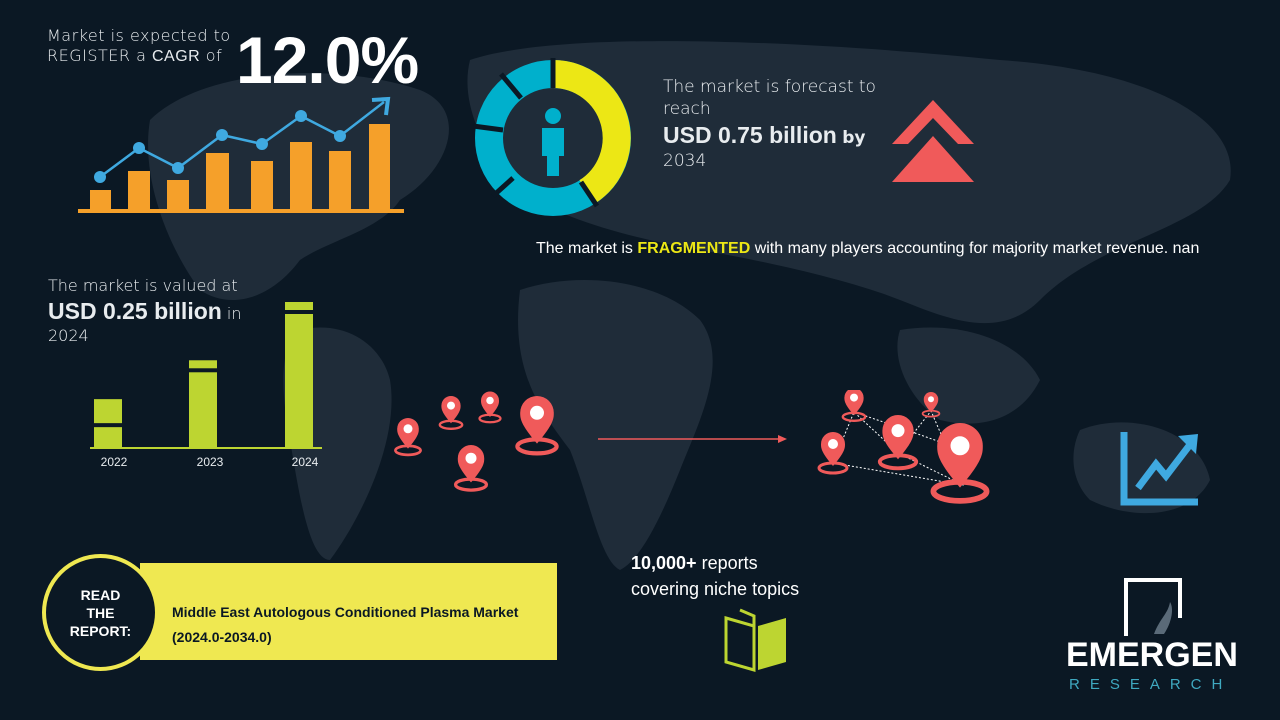 The image size is (1280, 720). I want to click on cagr-caption: Market is expected to REGISTER a CAGR of, so click(139, 46).